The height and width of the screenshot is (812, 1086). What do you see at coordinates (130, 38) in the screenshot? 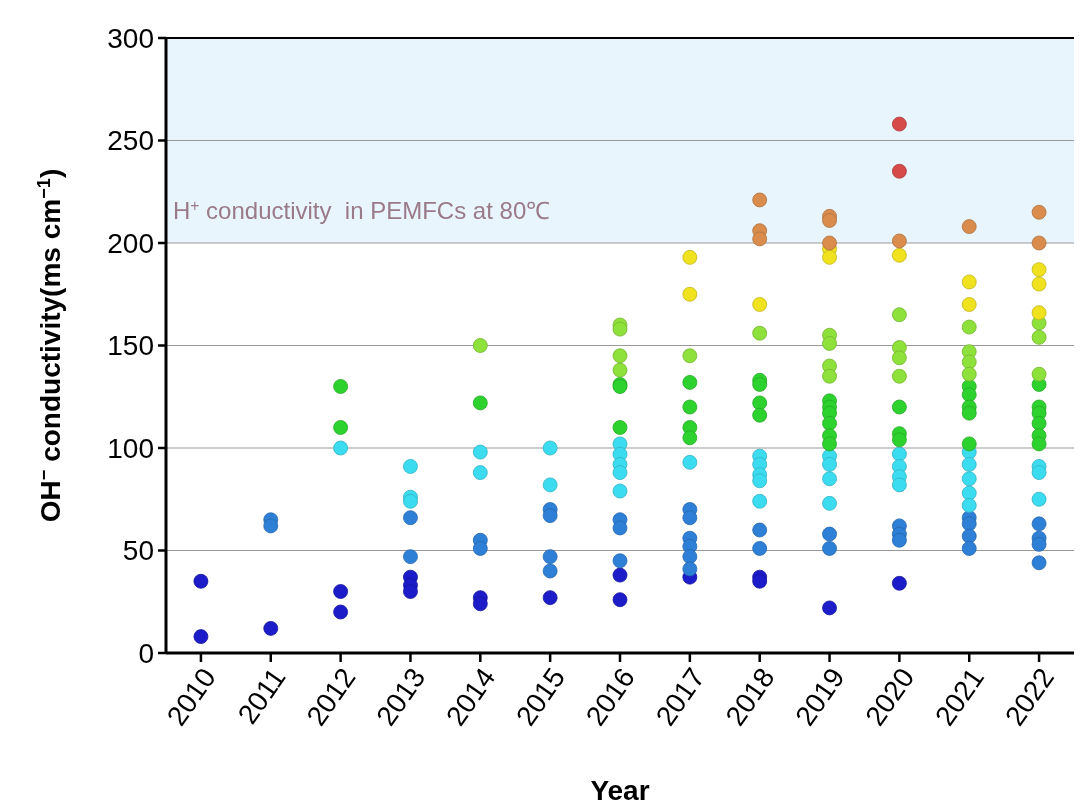
I see `y-tick-label: 300` at bounding box center [130, 38].